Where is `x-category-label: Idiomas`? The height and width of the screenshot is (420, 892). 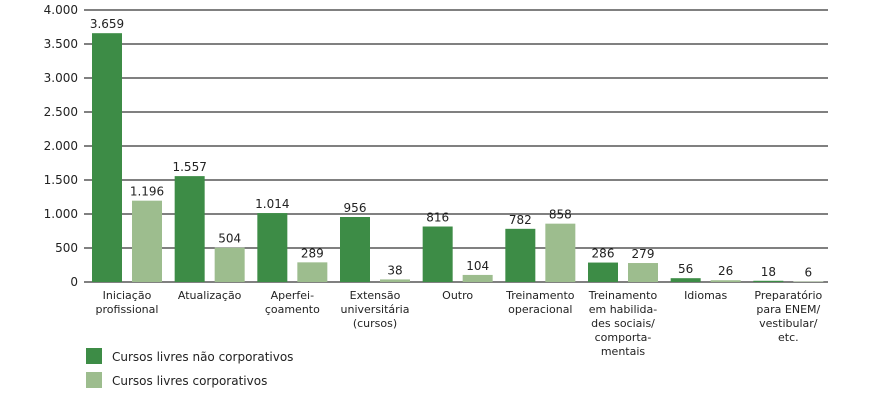 x-category-label: Idiomas is located at coordinates (705, 295).